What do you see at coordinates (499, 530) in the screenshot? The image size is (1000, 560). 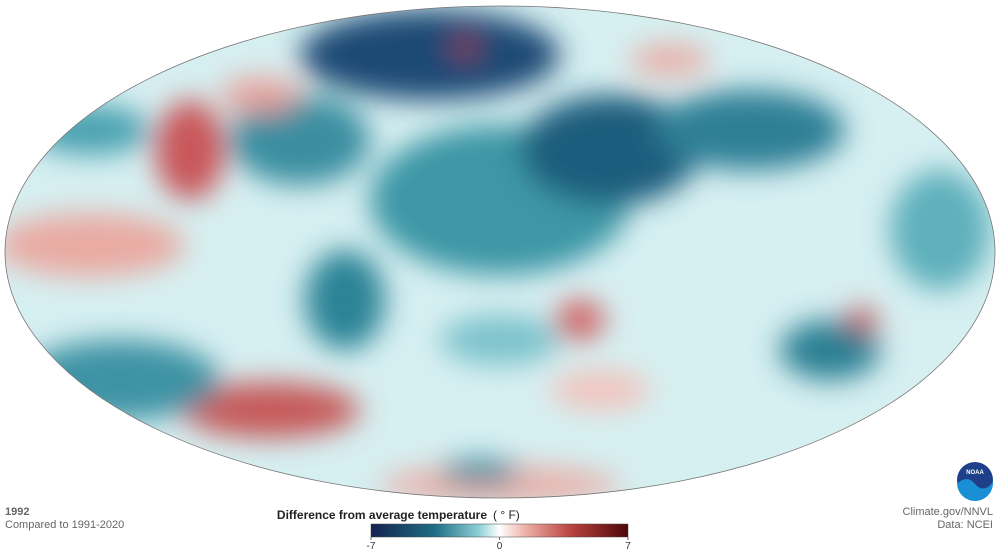 I see `color-bar` at bounding box center [499, 530].